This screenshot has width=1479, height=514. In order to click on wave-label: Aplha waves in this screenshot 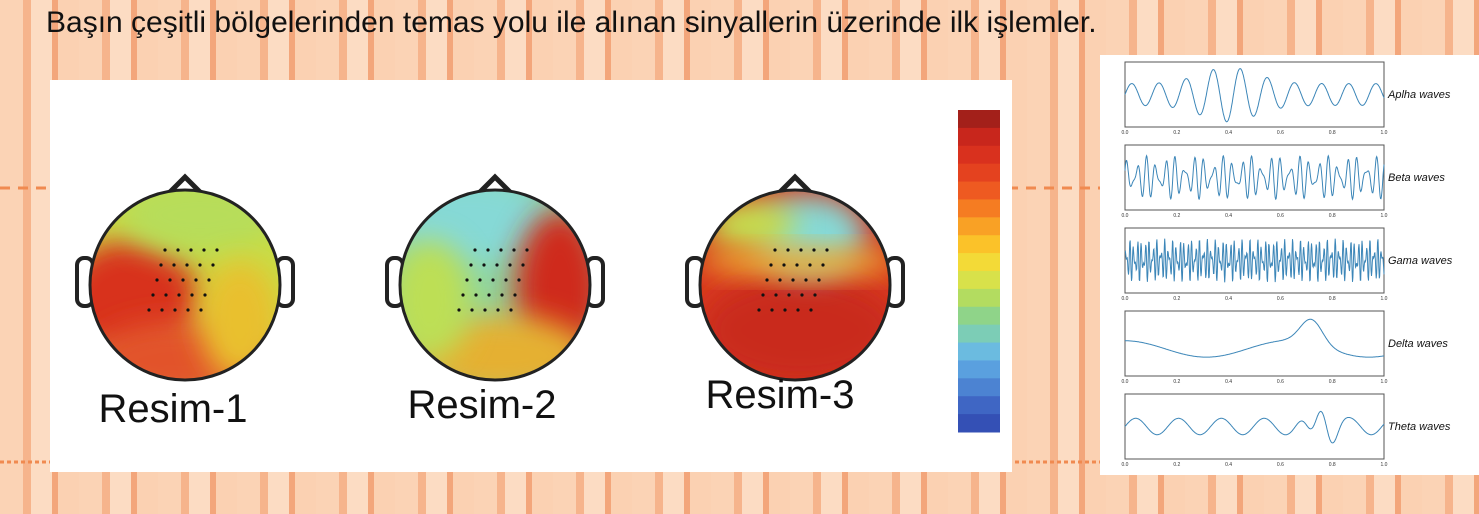, I will do `click(1419, 95)`.